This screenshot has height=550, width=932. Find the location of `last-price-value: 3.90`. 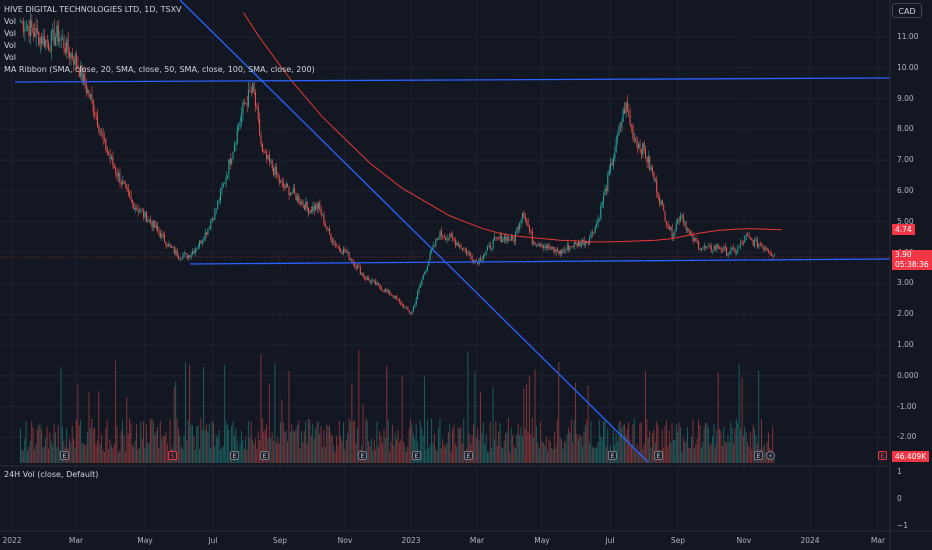

last-price-value: 3.90 is located at coordinates (903, 254).